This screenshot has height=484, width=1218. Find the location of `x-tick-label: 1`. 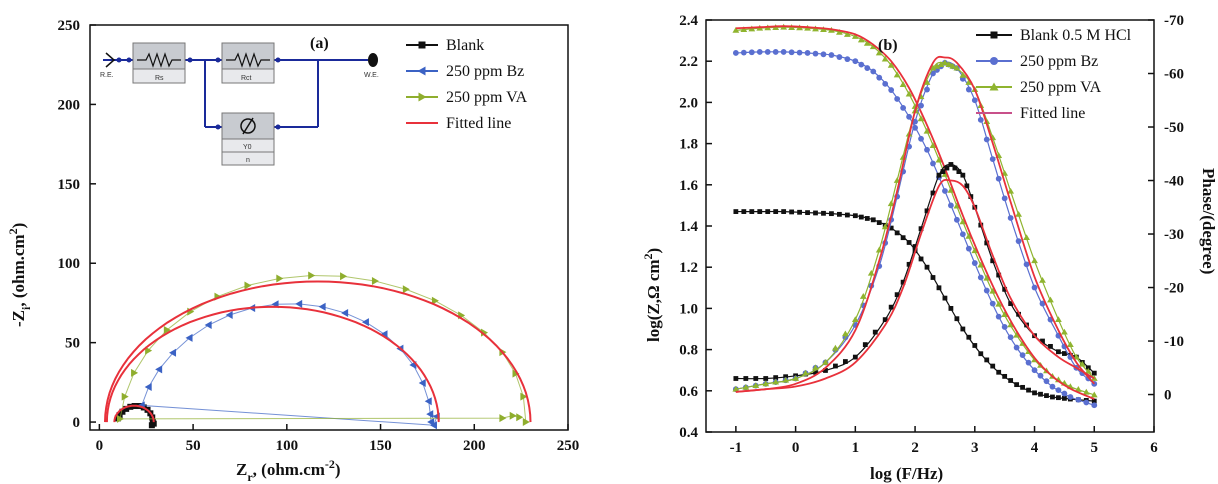

x-tick-label: 1 is located at coordinates (856, 448).